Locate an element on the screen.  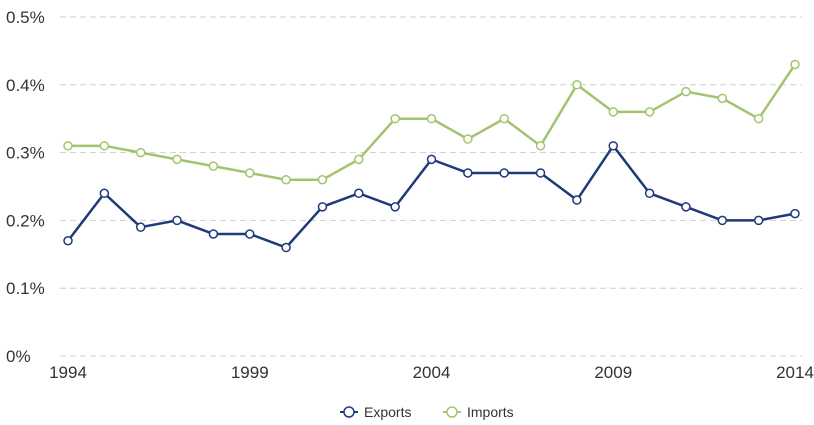
legend: Exports Imports is located at coordinates (427, 412).